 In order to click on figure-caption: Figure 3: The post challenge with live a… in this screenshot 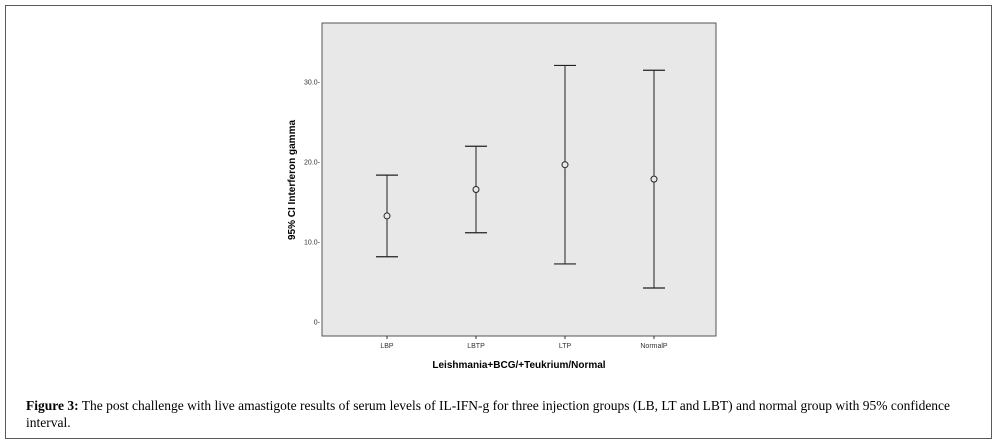, I will do `click(501, 414)`.